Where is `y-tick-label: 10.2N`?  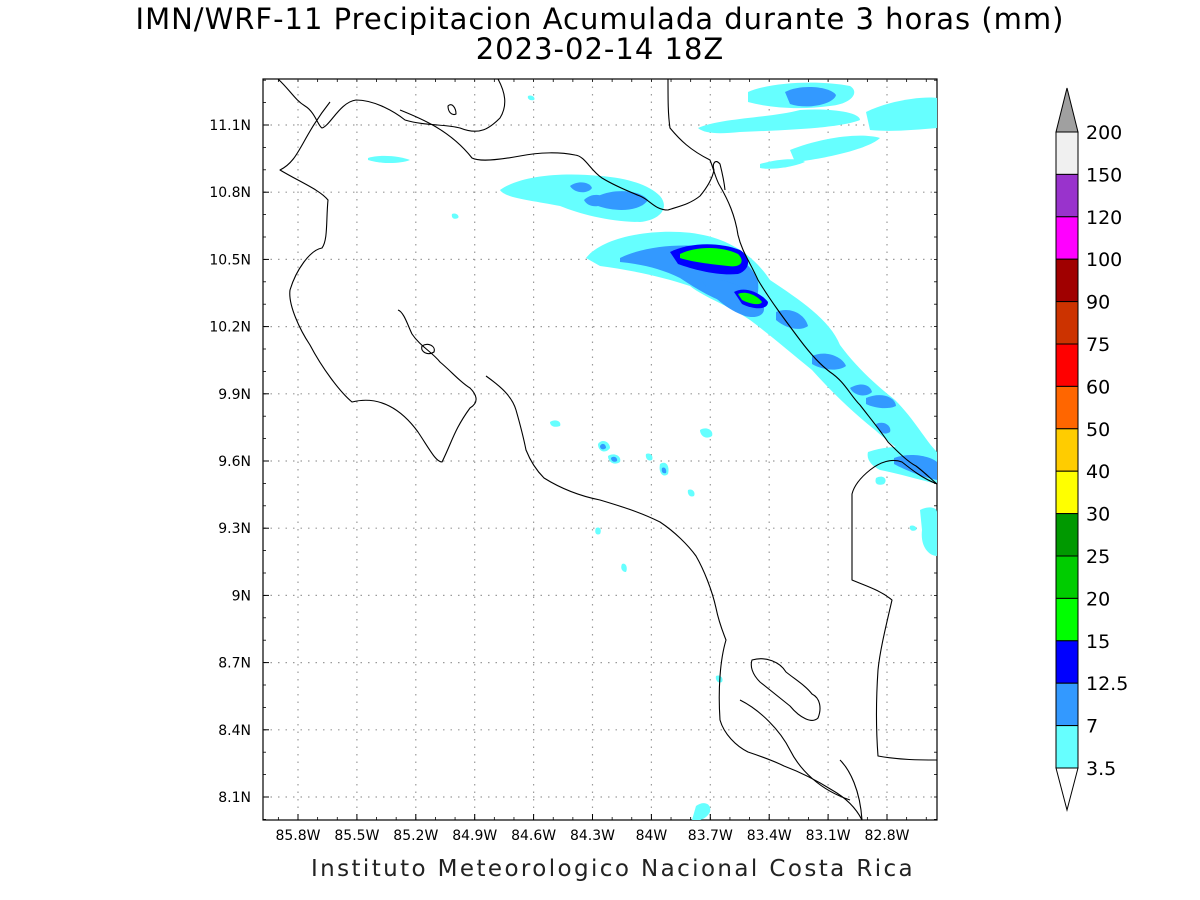
y-tick-label: 10.2N is located at coordinates (230, 328).